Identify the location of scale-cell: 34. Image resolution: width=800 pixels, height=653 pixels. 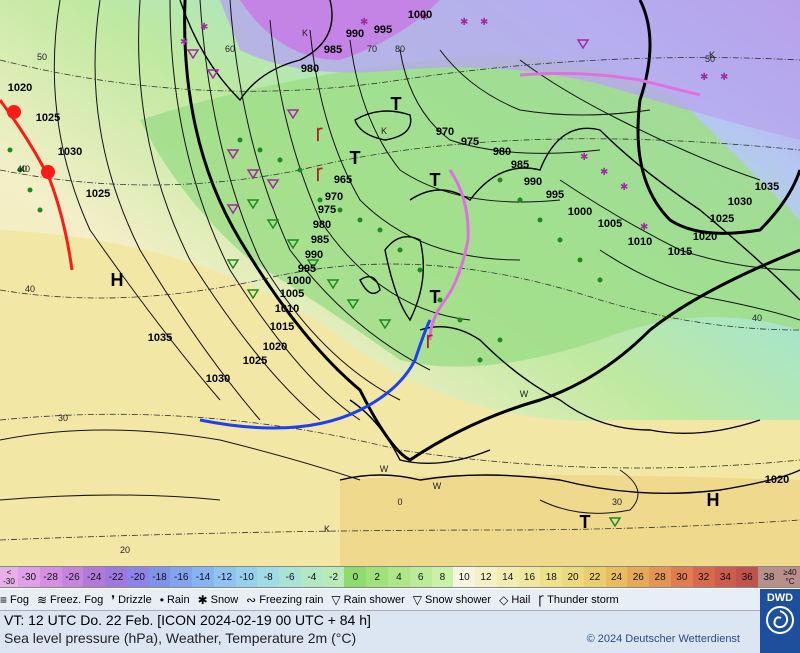
(725, 577).